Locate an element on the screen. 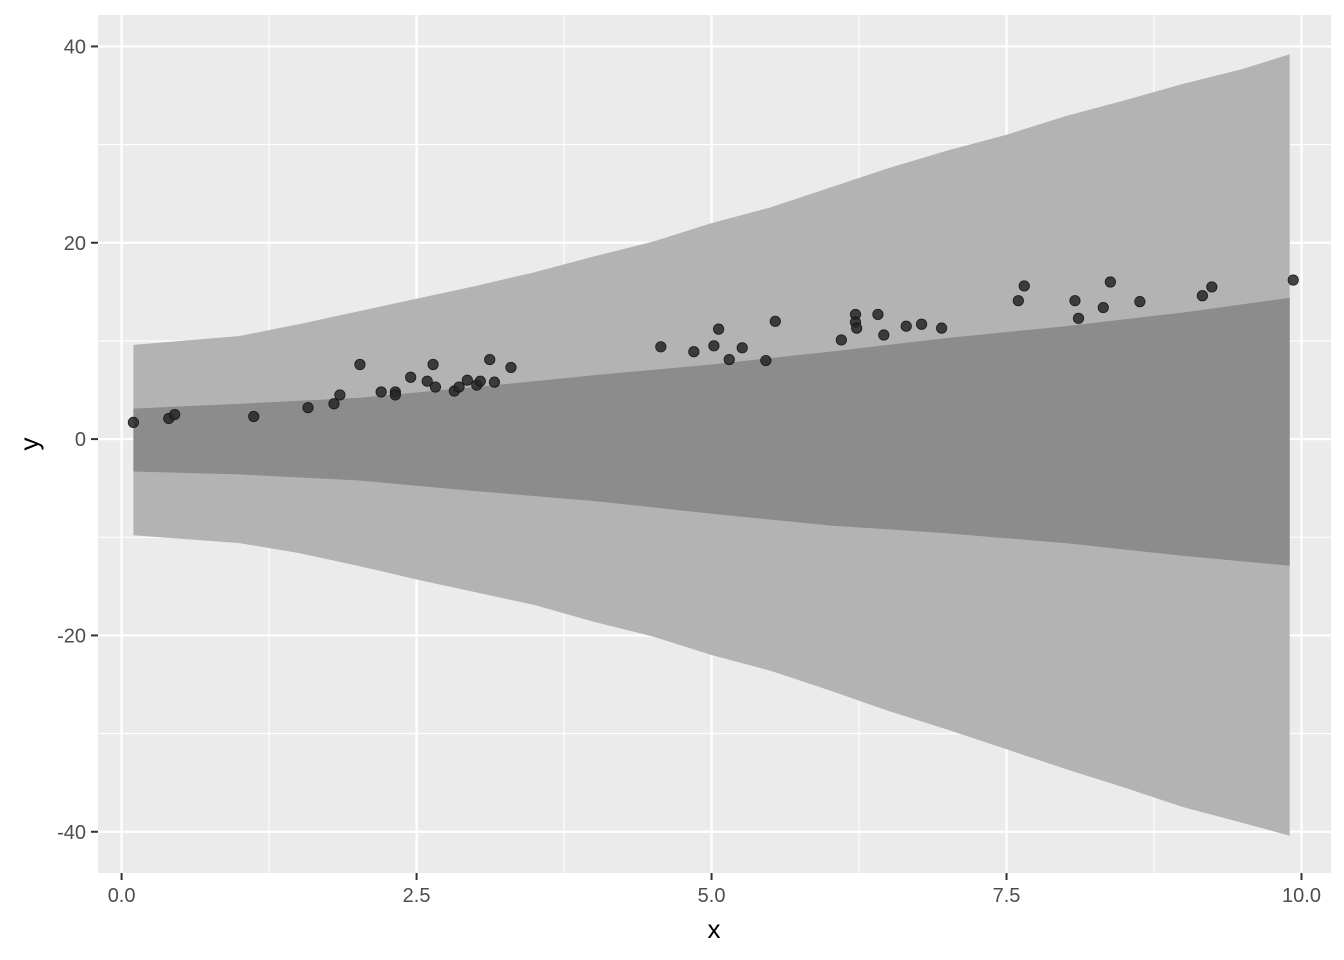 This screenshot has width=1344, height=960. data-points is located at coordinates (713, 351).